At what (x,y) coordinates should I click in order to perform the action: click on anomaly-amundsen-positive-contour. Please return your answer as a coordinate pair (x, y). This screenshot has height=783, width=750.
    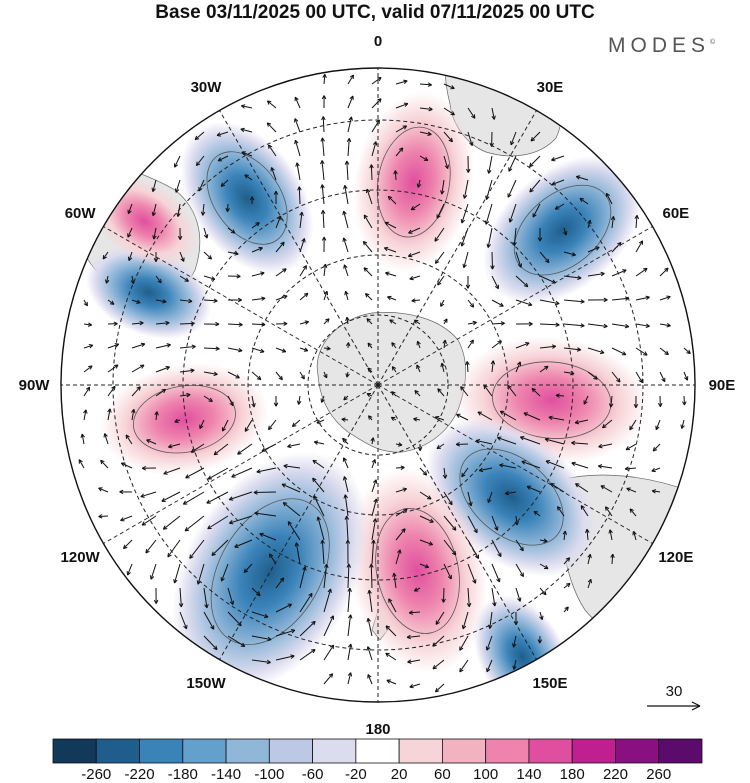
    Looking at the image, I should click on (184, 419).